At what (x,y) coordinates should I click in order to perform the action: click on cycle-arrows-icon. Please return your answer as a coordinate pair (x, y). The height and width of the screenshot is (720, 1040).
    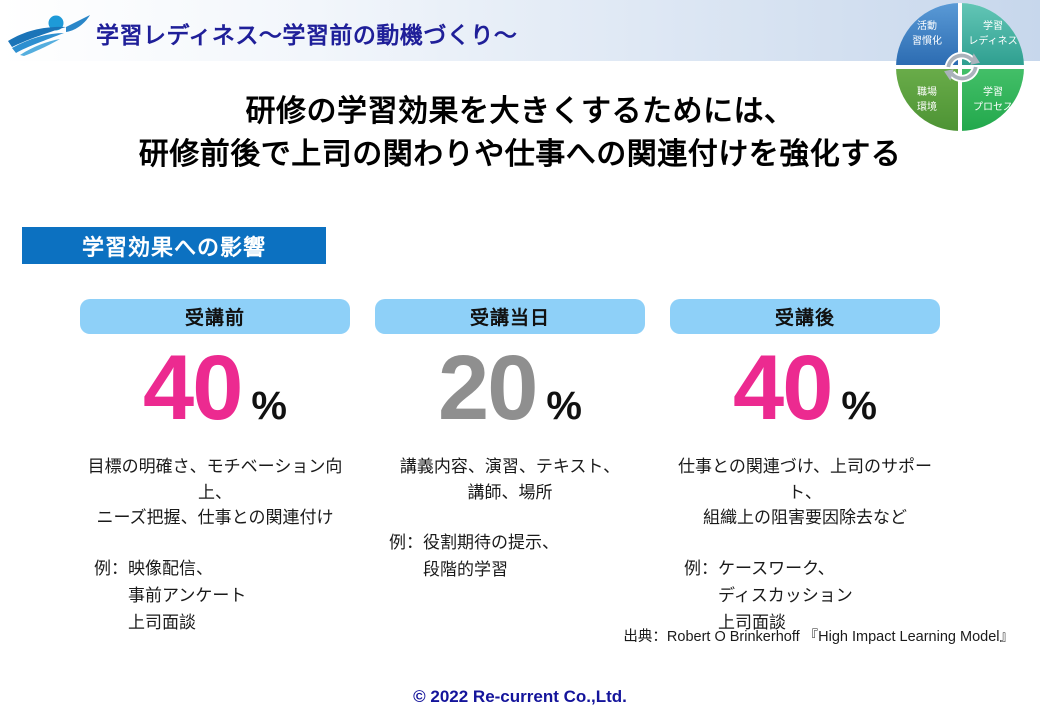
    Looking at the image, I should click on (962, 67).